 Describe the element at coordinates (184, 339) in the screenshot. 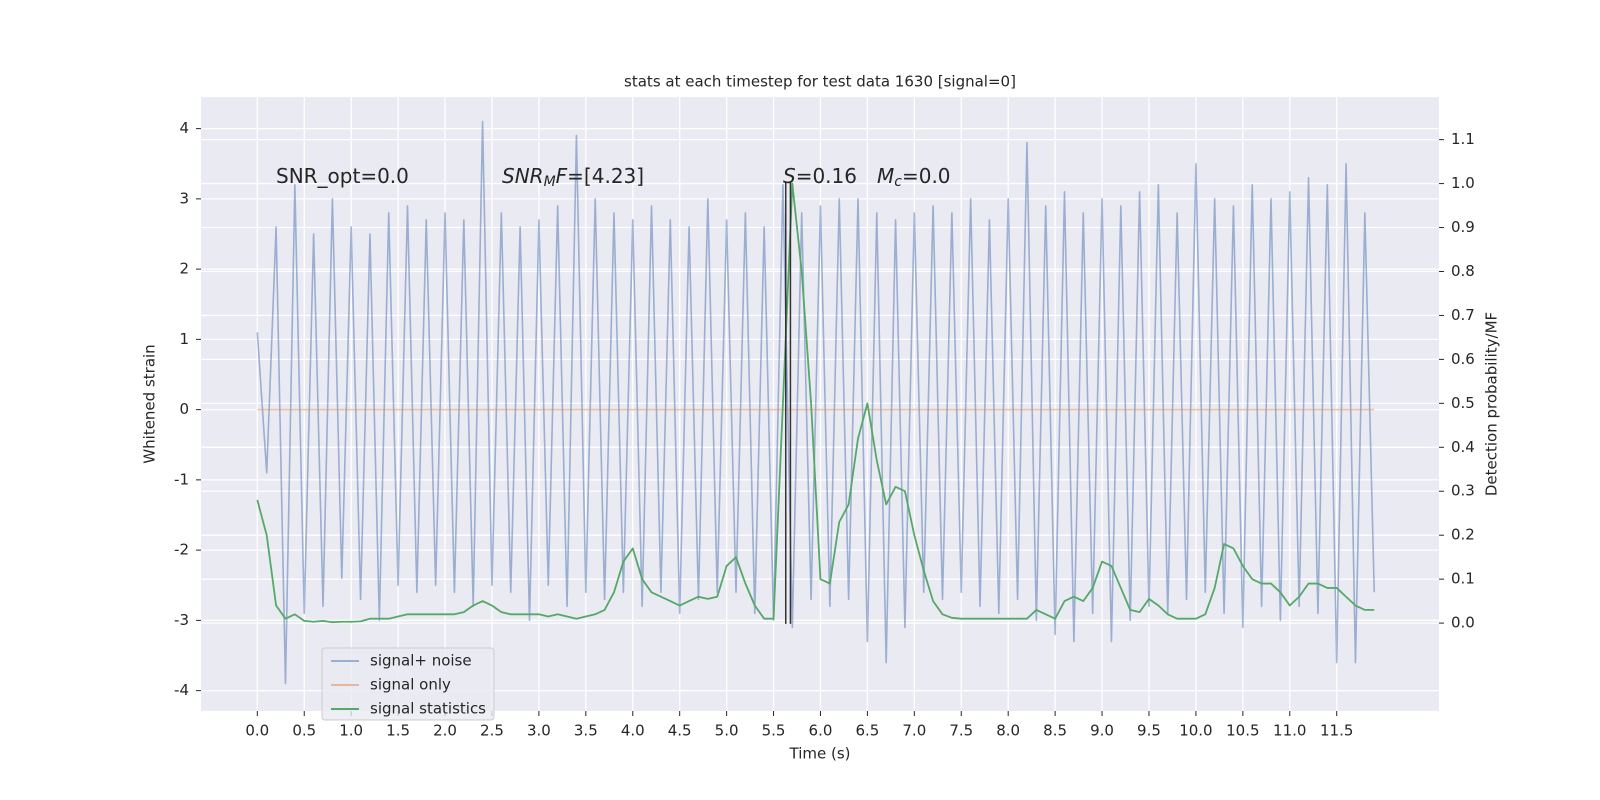

I see `y-tick-label: 1` at that location.